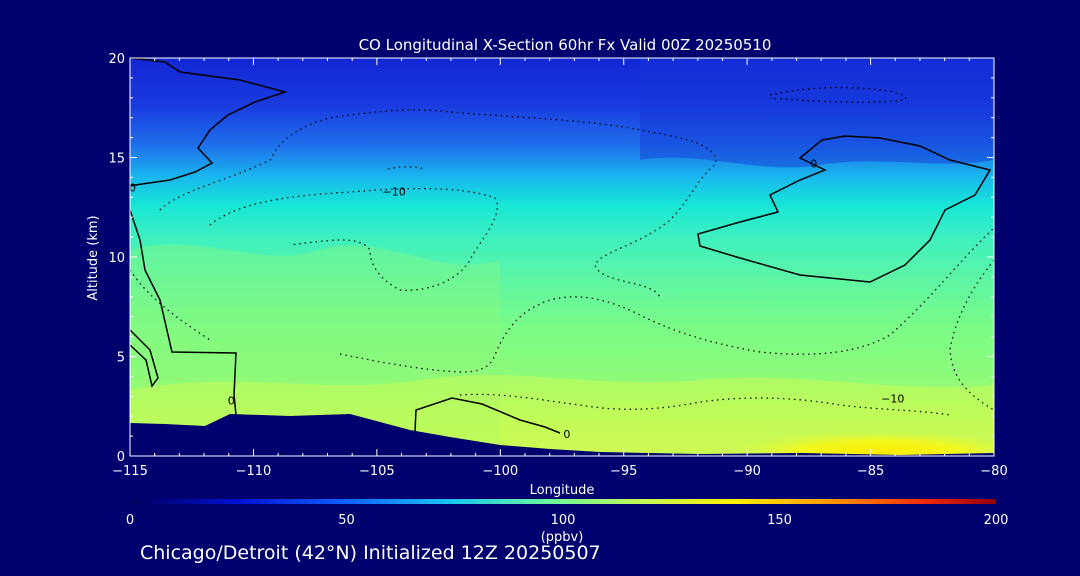 This screenshot has height=576, width=1080. Describe the element at coordinates (562, 537) in the screenshot. I see `colorbar-label: (ppbv)` at that location.